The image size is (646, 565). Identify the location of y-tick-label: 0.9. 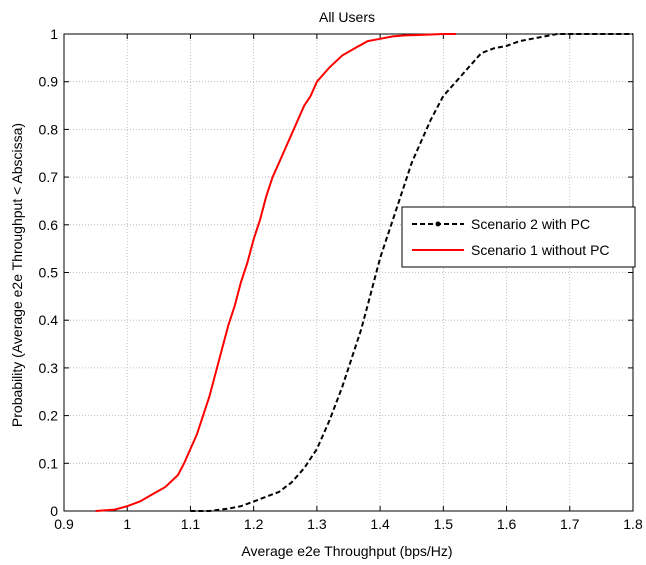
(49, 82).